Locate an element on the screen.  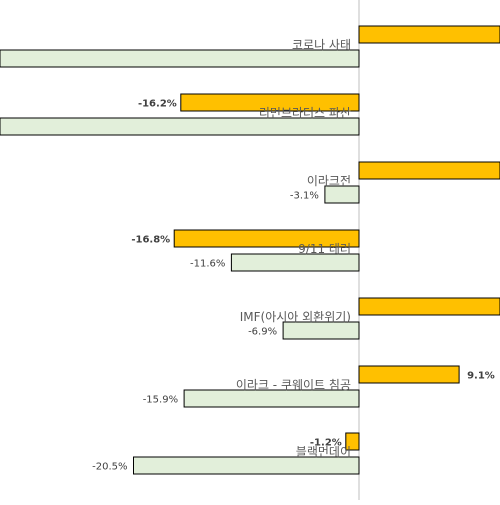
category-label: IMF(아시아 외환위기) is located at coordinates (295, 317).